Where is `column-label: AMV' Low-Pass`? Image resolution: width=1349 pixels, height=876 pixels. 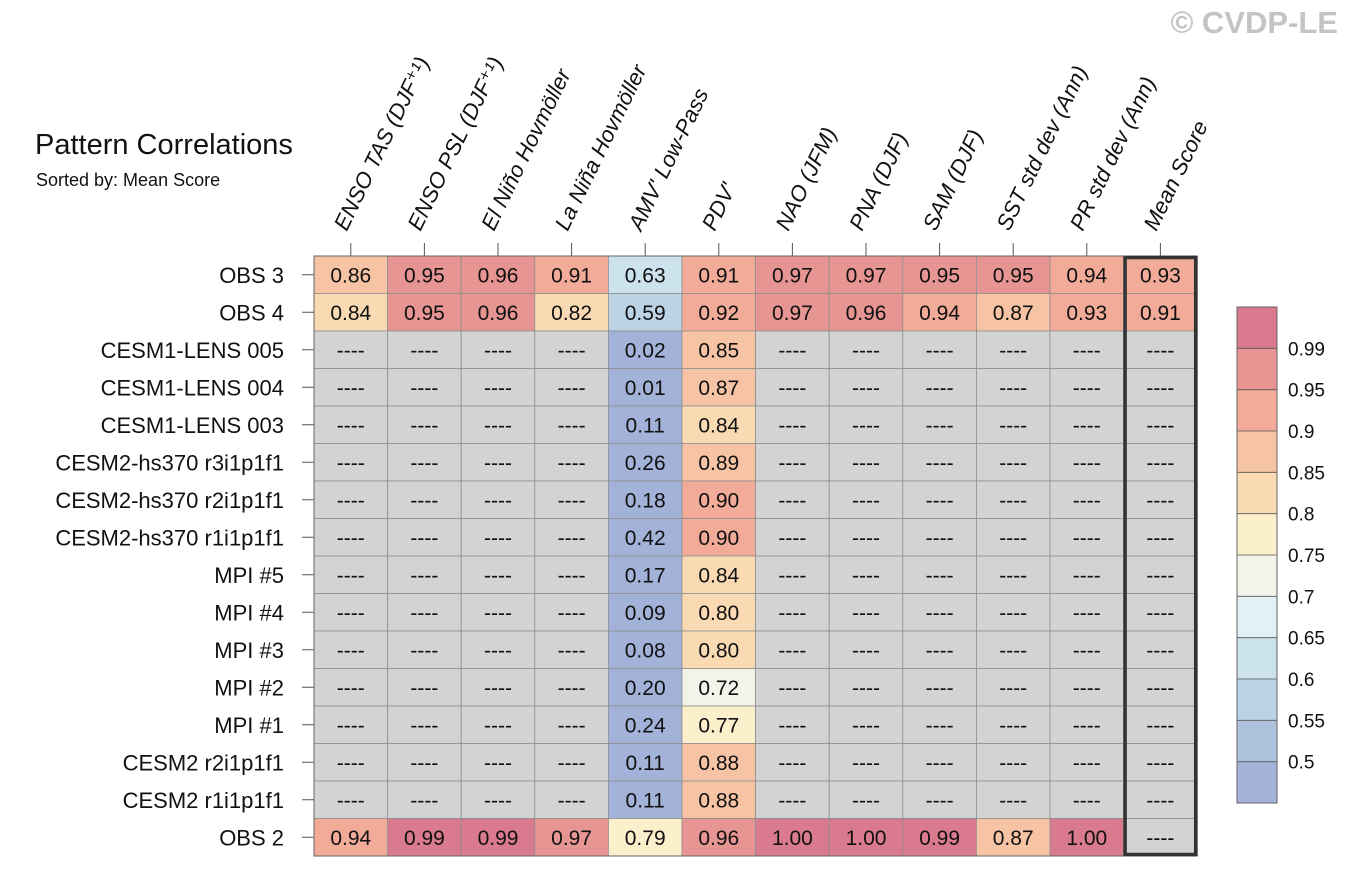 column-label: AMV' Low-Pass is located at coordinates (667, 160).